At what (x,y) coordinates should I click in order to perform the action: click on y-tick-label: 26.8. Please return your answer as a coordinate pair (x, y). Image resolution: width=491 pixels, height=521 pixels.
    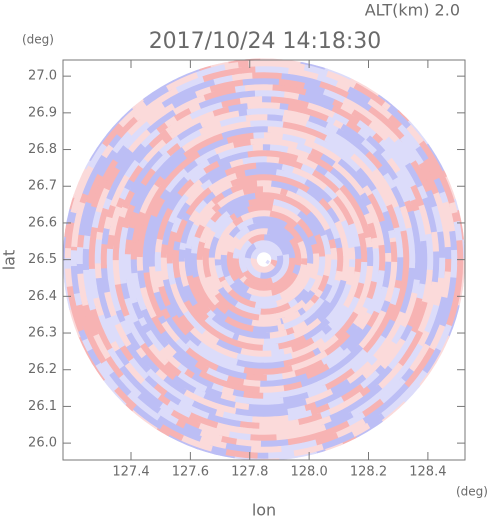
    Looking at the image, I should click on (42, 149).